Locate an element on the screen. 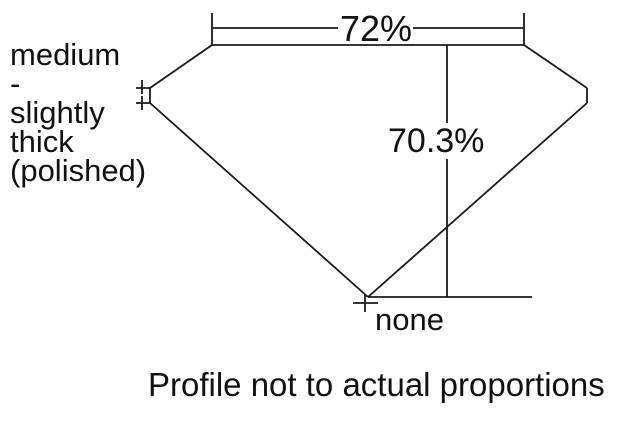  caption: Profile not to actual proportions is located at coordinates (376, 384).